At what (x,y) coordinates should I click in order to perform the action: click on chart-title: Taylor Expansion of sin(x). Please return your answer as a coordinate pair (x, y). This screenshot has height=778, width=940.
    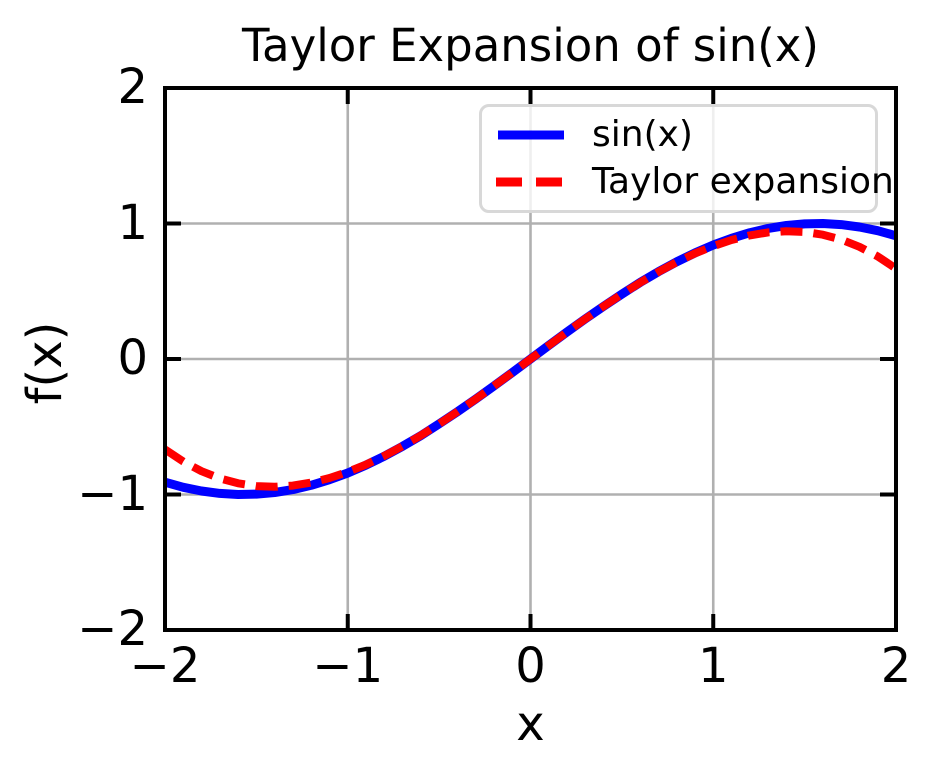
    Looking at the image, I should click on (530, 45).